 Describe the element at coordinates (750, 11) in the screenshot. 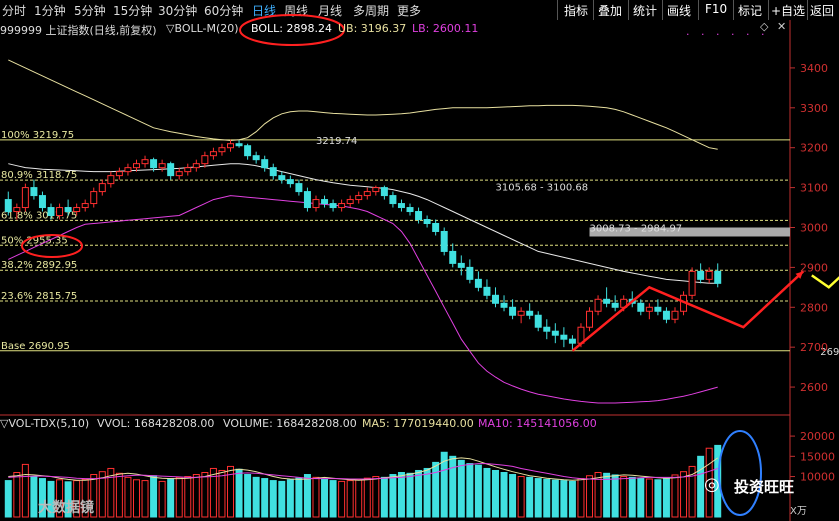

I see `mark-button: 标记` at that location.